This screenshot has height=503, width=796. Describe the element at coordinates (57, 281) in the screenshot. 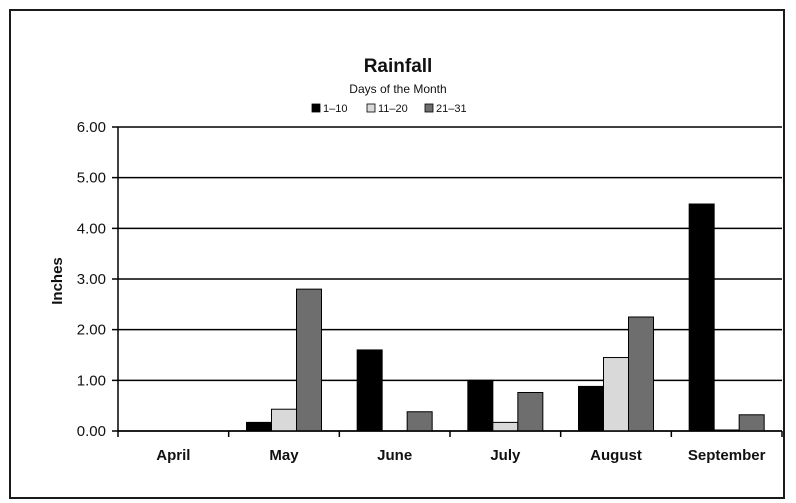

I see `y-axis-label: Inches` at that location.